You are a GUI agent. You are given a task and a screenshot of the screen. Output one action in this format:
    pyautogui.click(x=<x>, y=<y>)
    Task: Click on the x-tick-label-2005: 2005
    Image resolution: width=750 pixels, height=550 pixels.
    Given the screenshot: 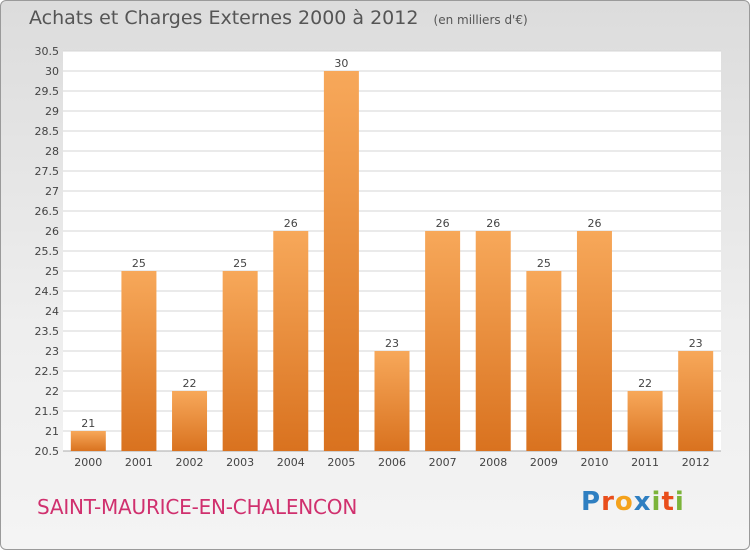 What is the action you would take?
    pyautogui.click(x=341, y=462)
    